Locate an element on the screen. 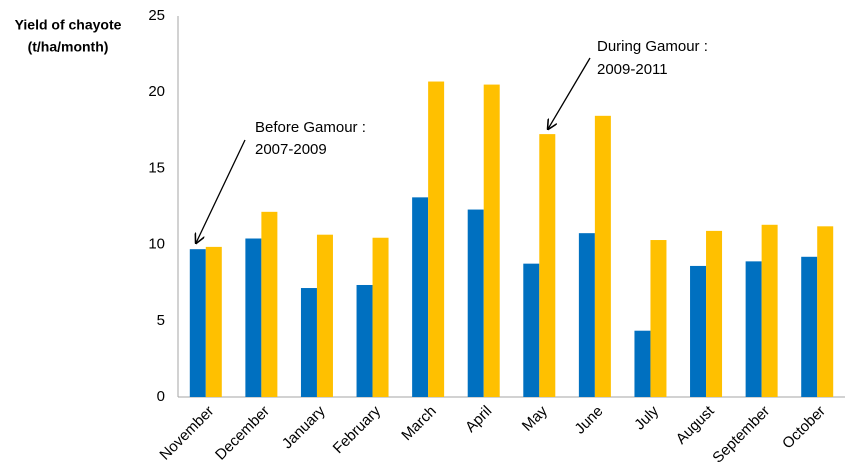  x-tick-label: January is located at coordinates (304, 427).